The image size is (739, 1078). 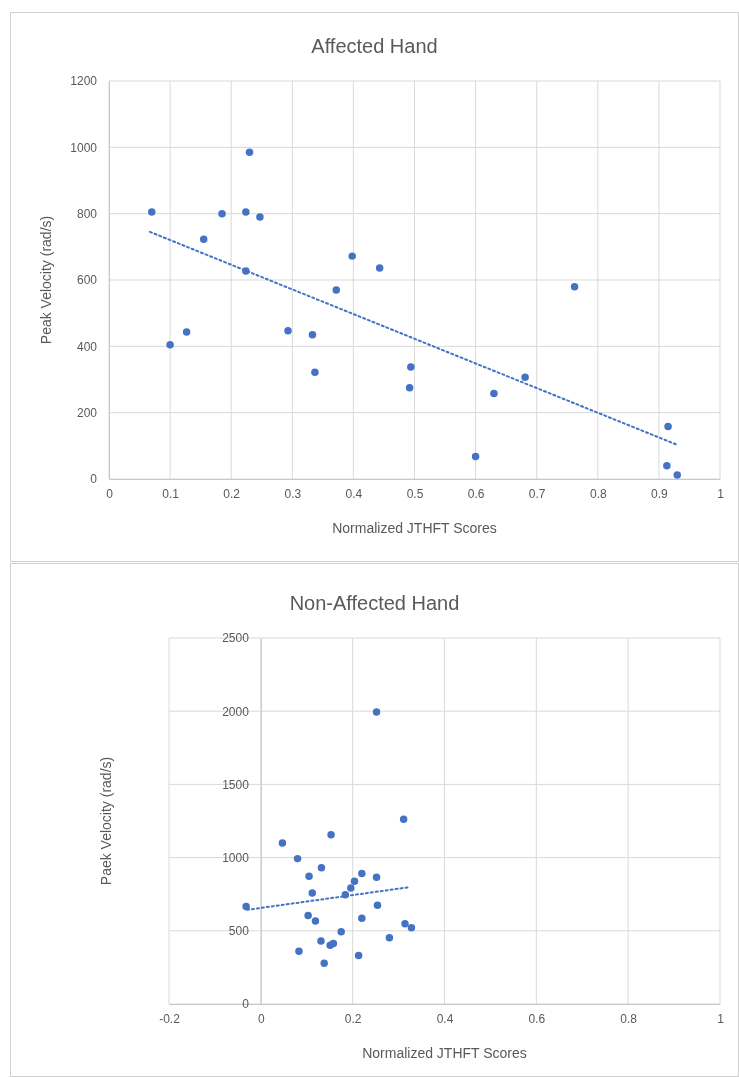 What do you see at coordinates (87, 413) in the screenshot?
I see `y-tick-label: 200` at bounding box center [87, 413].